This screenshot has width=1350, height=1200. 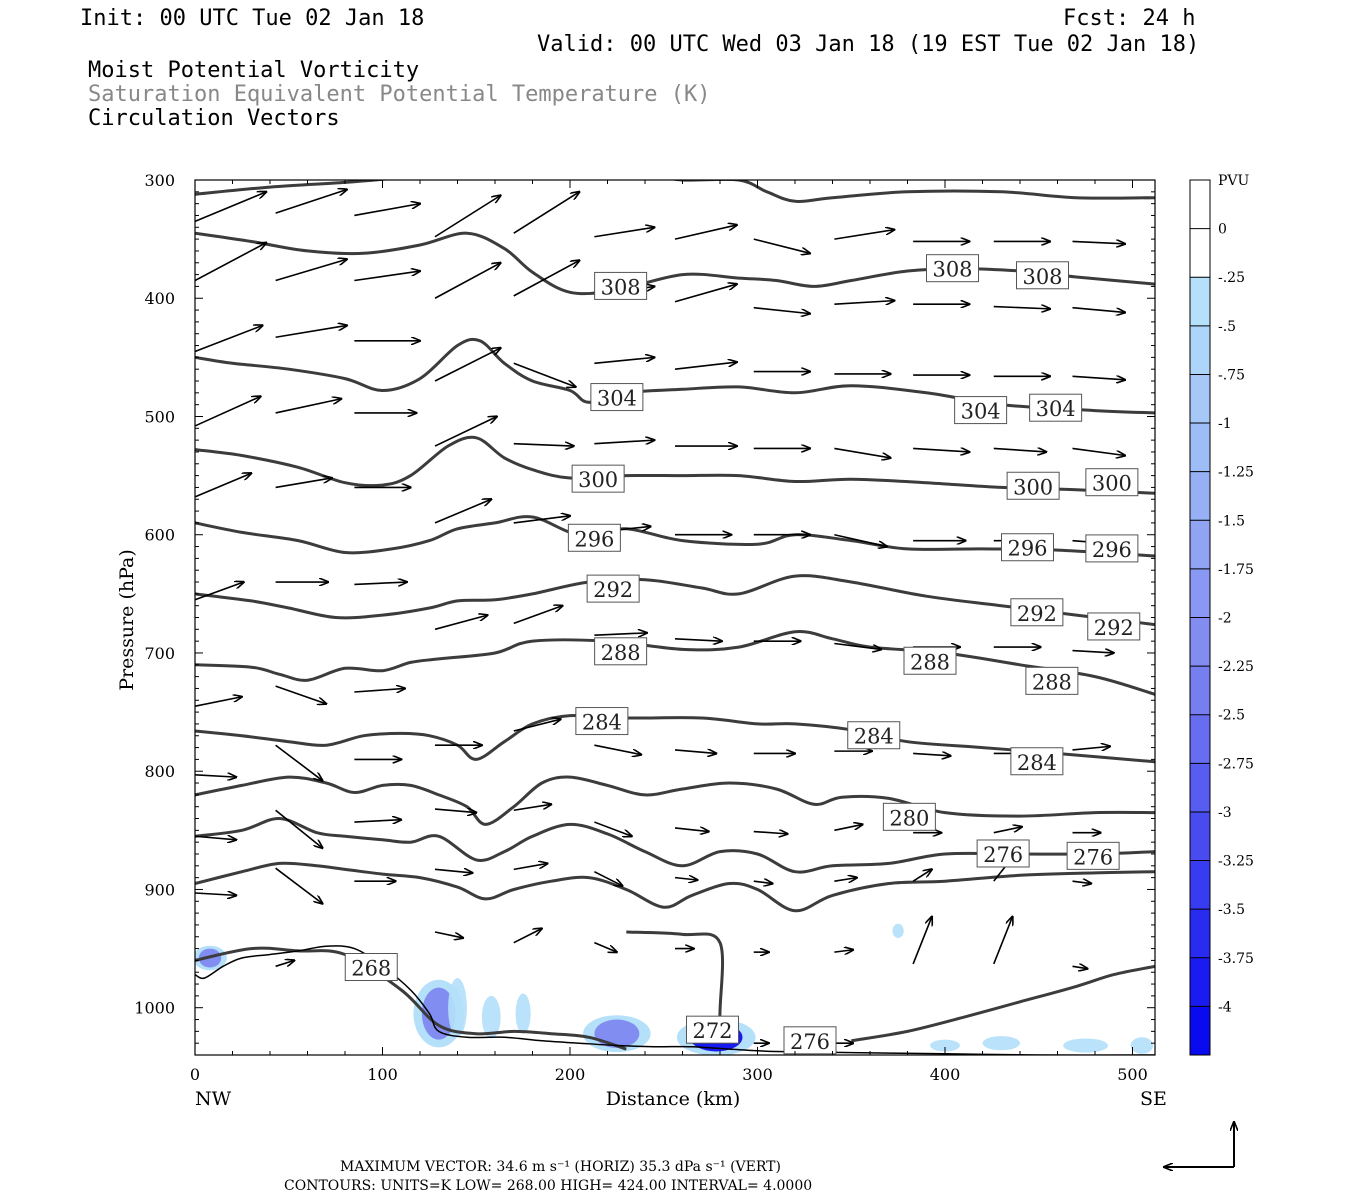 I want to click on contour-label: 288, so click(x=1052, y=682).